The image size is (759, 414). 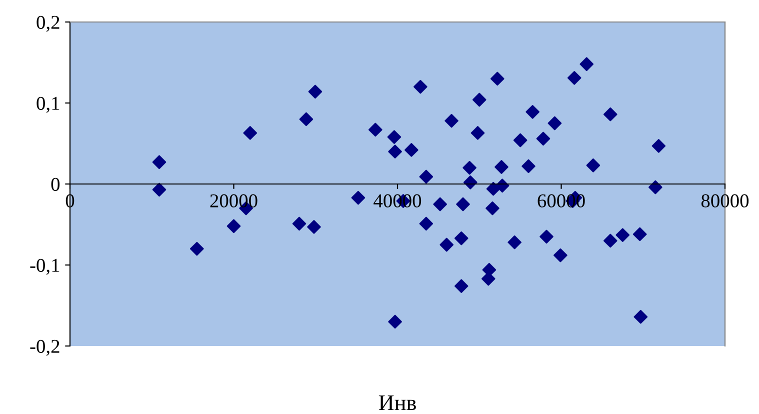 I want to click on y-tick-label: -0,2, so click(x=45, y=348).